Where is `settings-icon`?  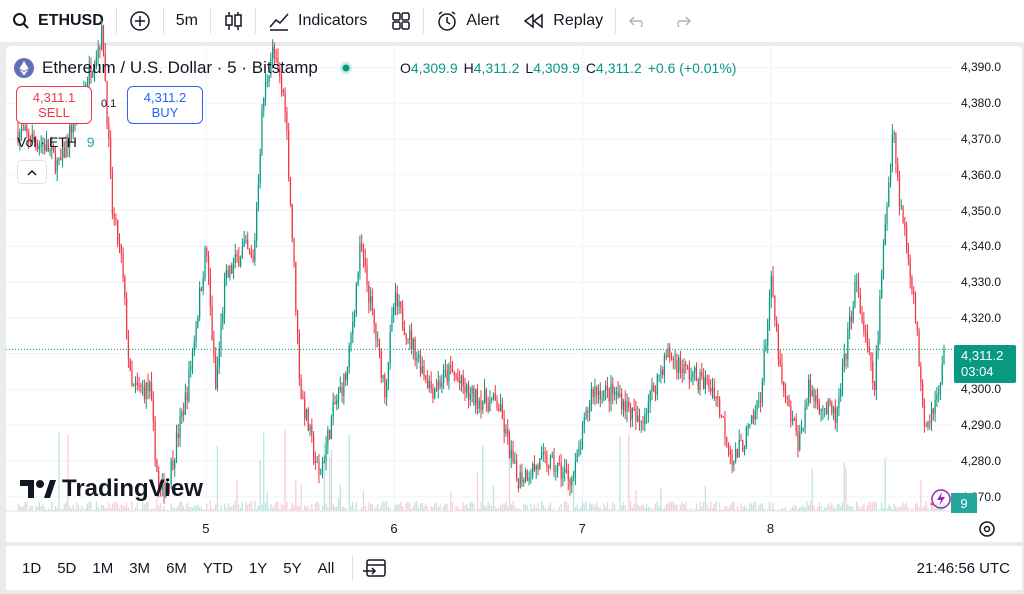
settings-icon is located at coordinates (987, 529).